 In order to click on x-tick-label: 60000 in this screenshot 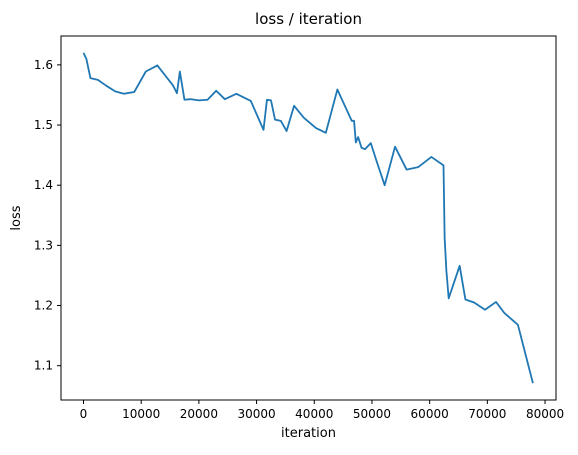, I will do `click(430, 414)`.